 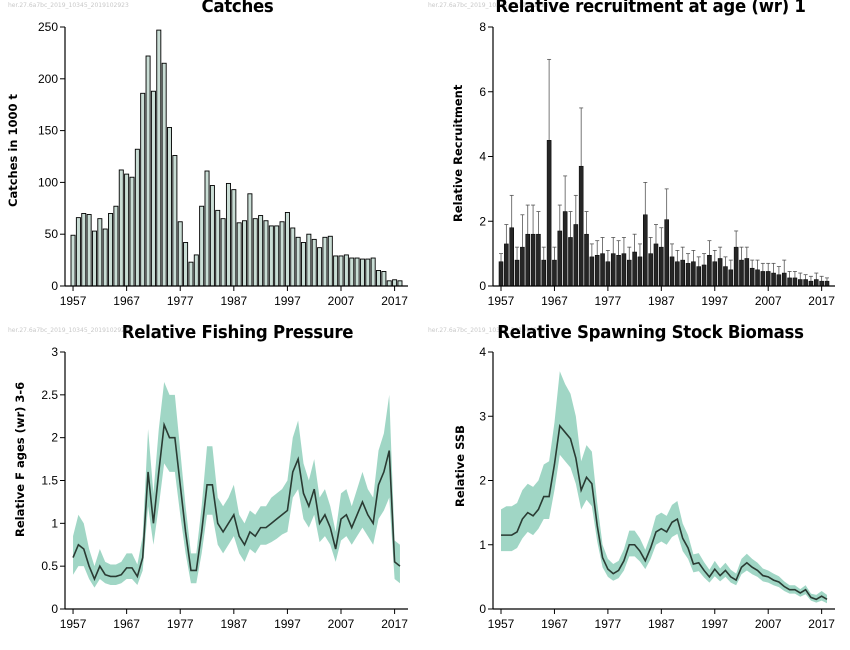 What do you see at coordinates (68, 330) in the screenshot?
I see `panel-watermark: her.27.6a7bc_2019_10345_2019102923` at bounding box center [68, 330].